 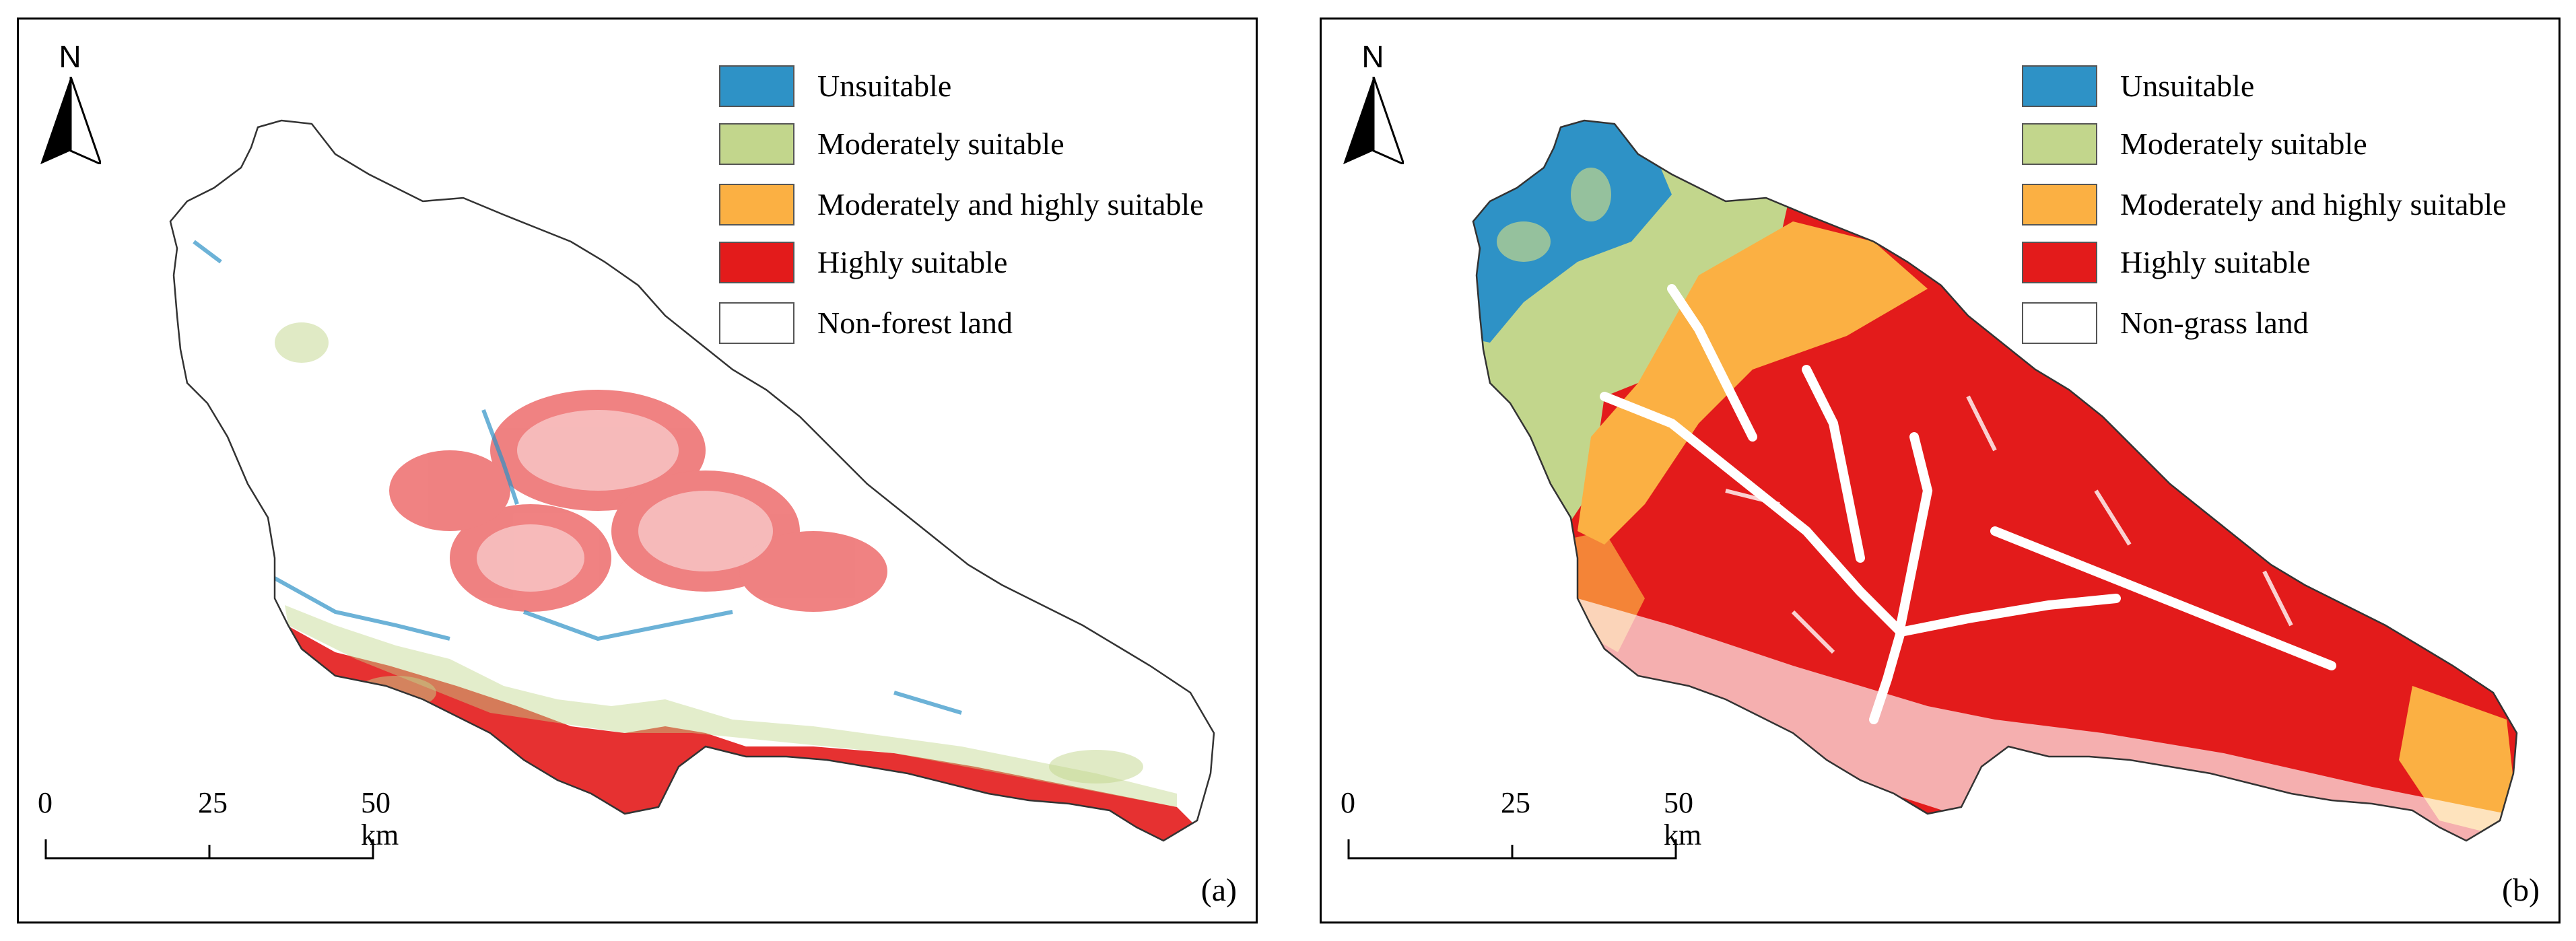 I want to click on panel-label-a: (a), so click(x=1218, y=890).